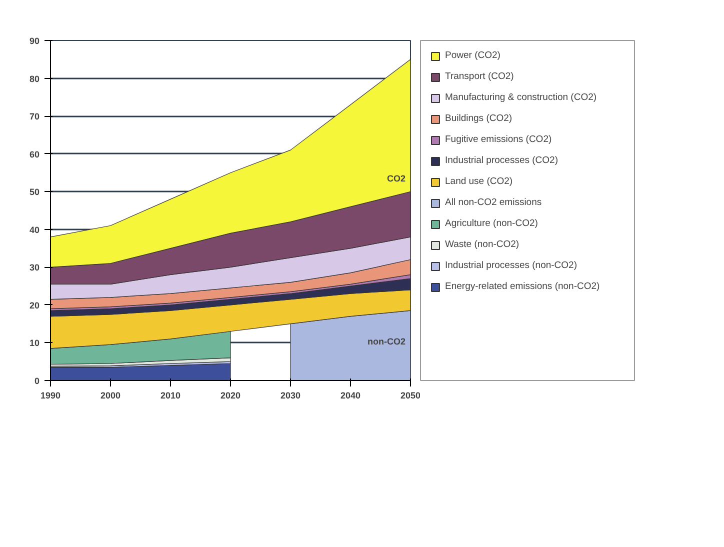 This screenshot has width=724, height=547. What do you see at coordinates (522, 286) in the screenshot?
I see `legend-label: Energy-related emissions (non-CO2)` at bounding box center [522, 286].